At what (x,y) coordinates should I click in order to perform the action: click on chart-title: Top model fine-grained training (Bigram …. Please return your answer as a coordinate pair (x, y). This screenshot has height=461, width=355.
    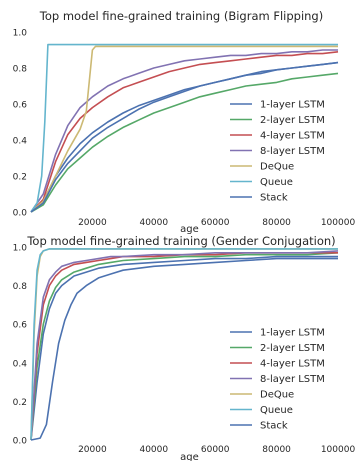
    Looking at the image, I should click on (181, 16).